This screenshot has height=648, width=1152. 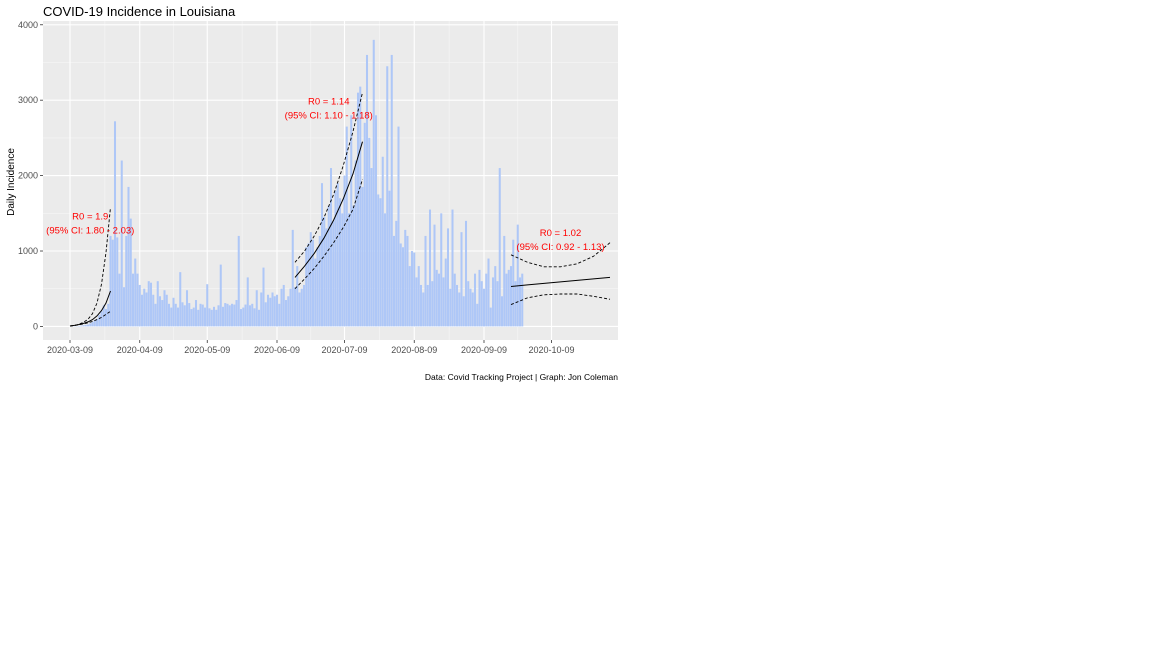 I want to click on x-tick-label: 2020-09-09, so click(x=484, y=350).